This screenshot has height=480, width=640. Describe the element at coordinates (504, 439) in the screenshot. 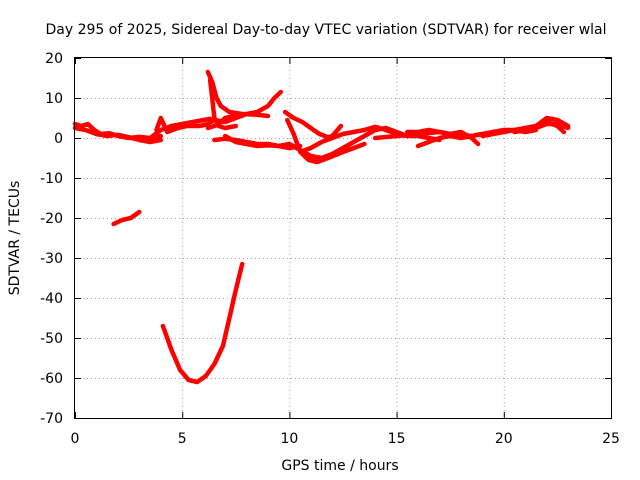

I see `x-tick-label: 20` at that location.